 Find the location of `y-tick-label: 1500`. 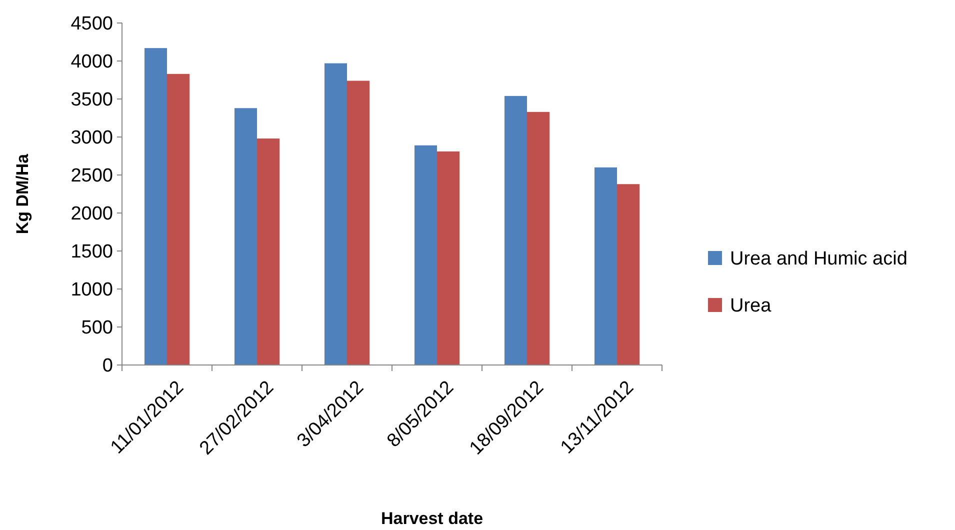

y-tick-label: 1500 is located at coordinates (91, 252).